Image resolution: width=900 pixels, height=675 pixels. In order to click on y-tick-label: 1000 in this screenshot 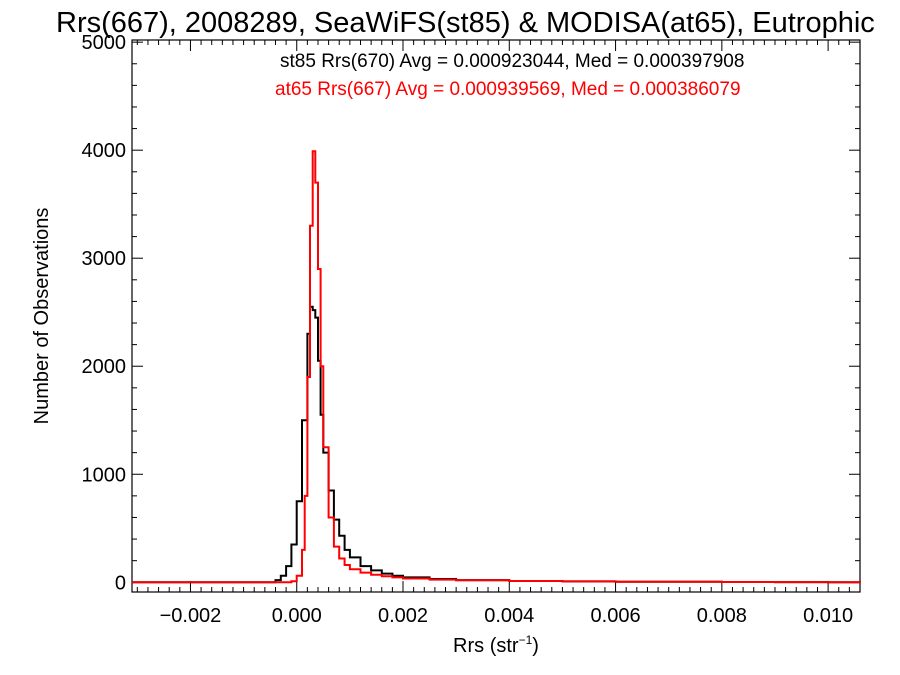, I will do `click(104, 475)`.